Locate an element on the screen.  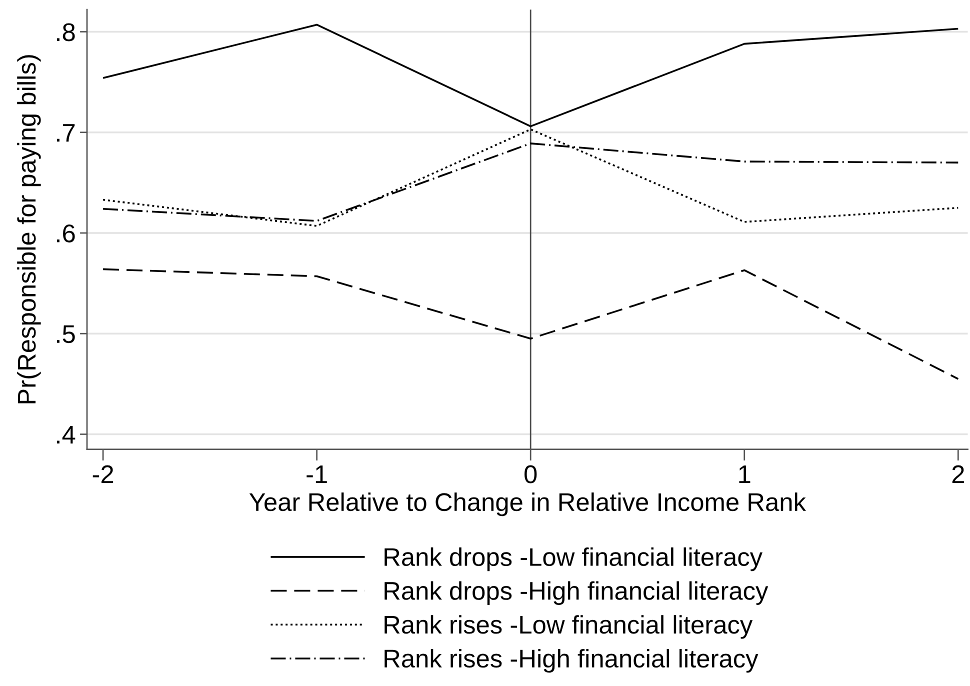
y-axis-title: Pr(Responsible for paying bills) is located at coordinates (29, 229).